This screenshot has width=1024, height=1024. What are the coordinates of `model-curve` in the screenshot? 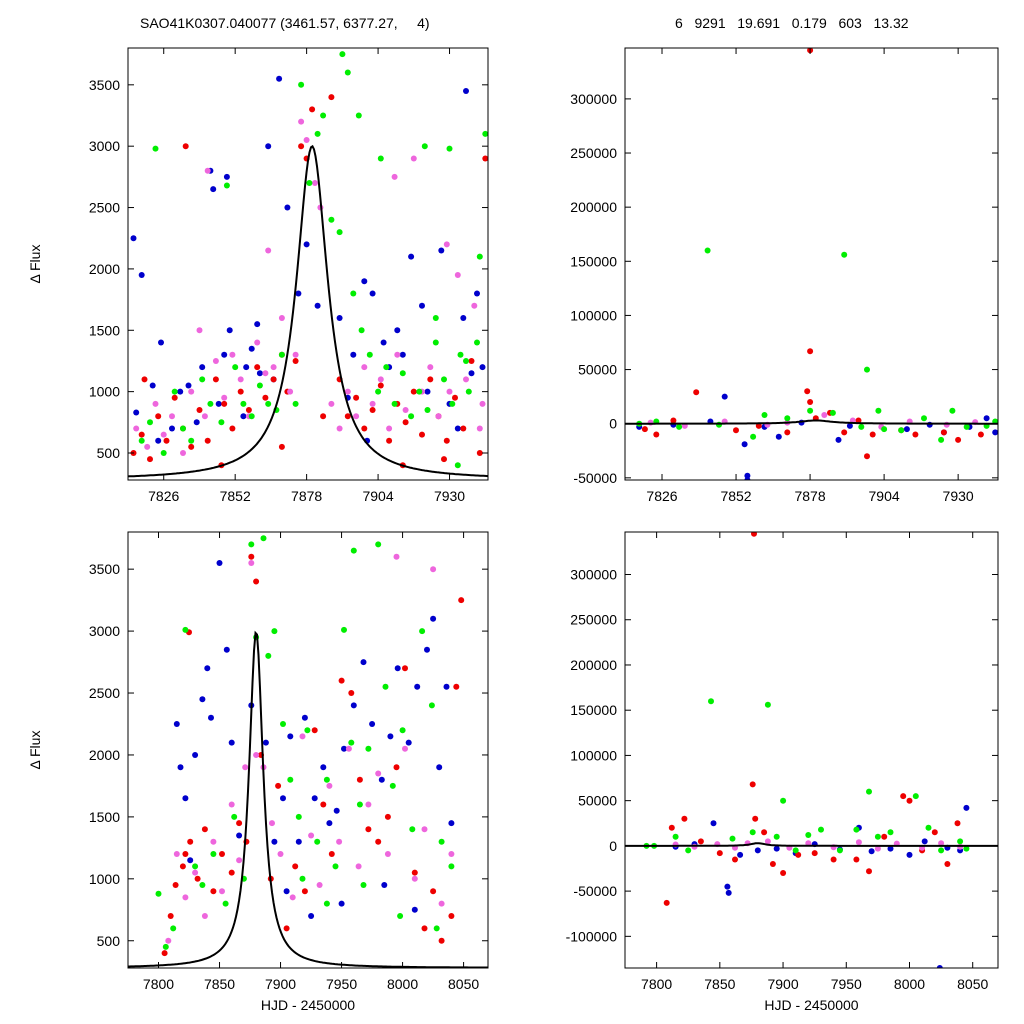 It's located at (308, 311).